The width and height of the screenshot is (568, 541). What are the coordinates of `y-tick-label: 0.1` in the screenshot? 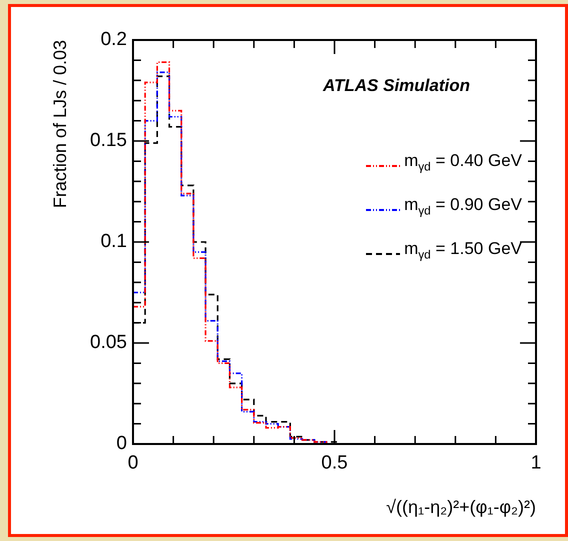 It's located at (113, 241).